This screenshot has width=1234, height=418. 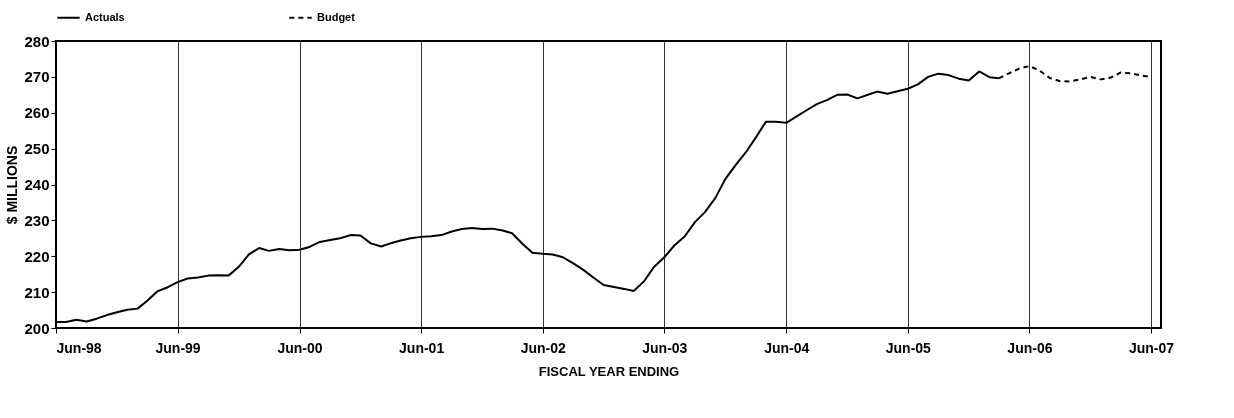 What do you see at coordinates (665, 347) in the screenshot?
I see `x-tick-label: Jun-03` at bounding box center [665, 347].